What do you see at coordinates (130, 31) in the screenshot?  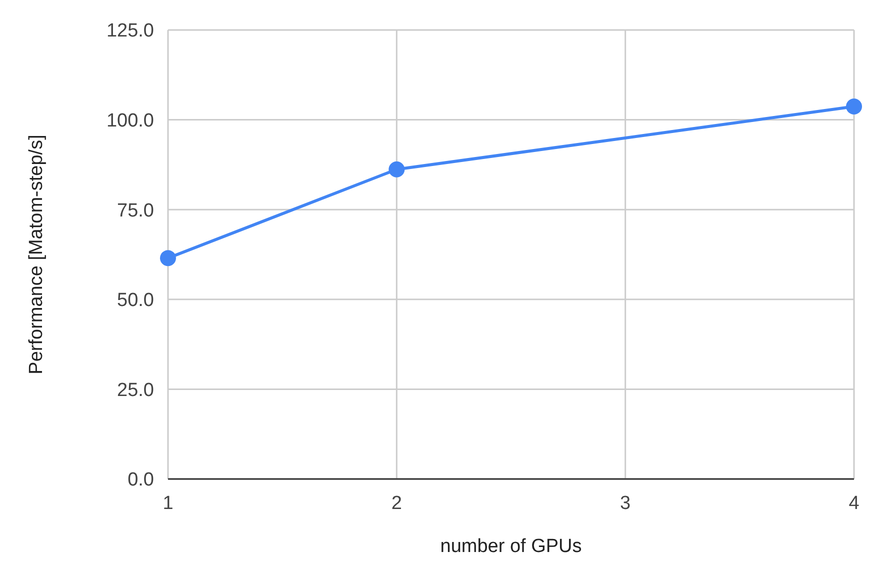 I see `y-tick-label: 125.0` at bounding box center [130, 31].